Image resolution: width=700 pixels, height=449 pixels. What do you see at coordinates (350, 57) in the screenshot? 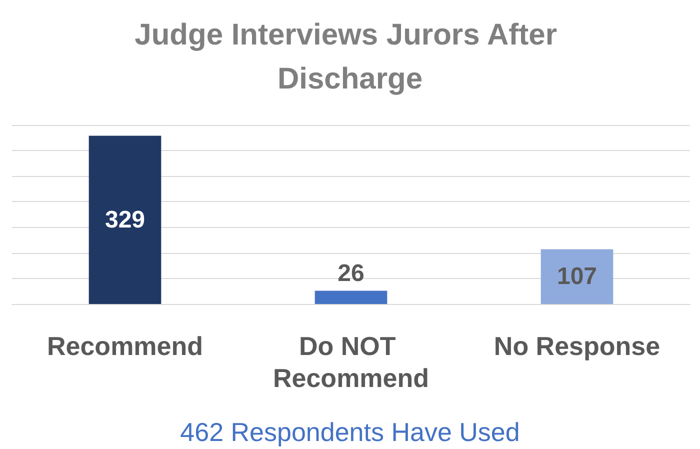
I see `chart-title: Judge Interviews Jurors After Discharge` at bounding box center [350, 57].